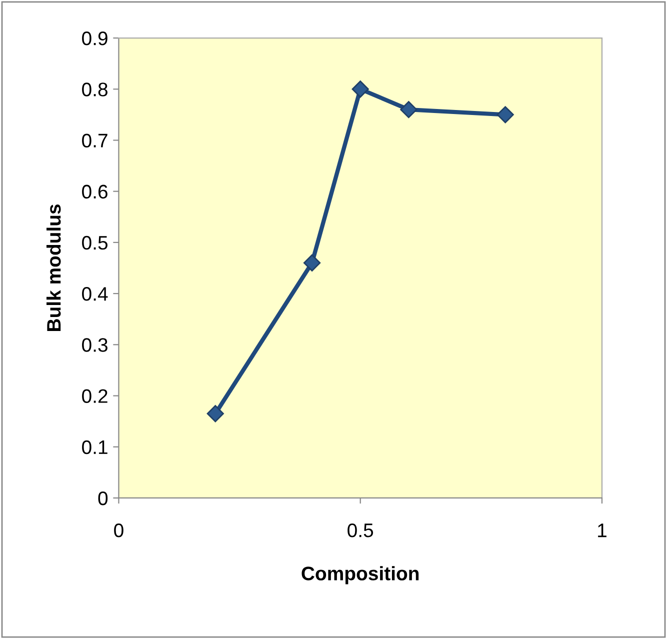  What do you see at coordinates (361, 530) in the screenshot?
I see `x-tick-label: 0.5` at bounding box center [361, 530].